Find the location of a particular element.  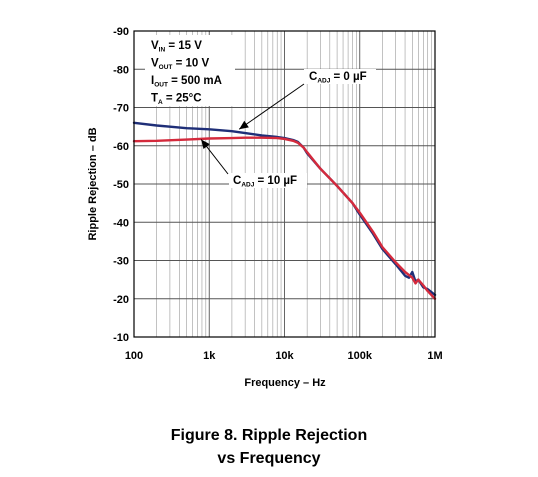

series-label-cadj-0uf: CADJ = 0 µF is located at coordinates (338, 78).